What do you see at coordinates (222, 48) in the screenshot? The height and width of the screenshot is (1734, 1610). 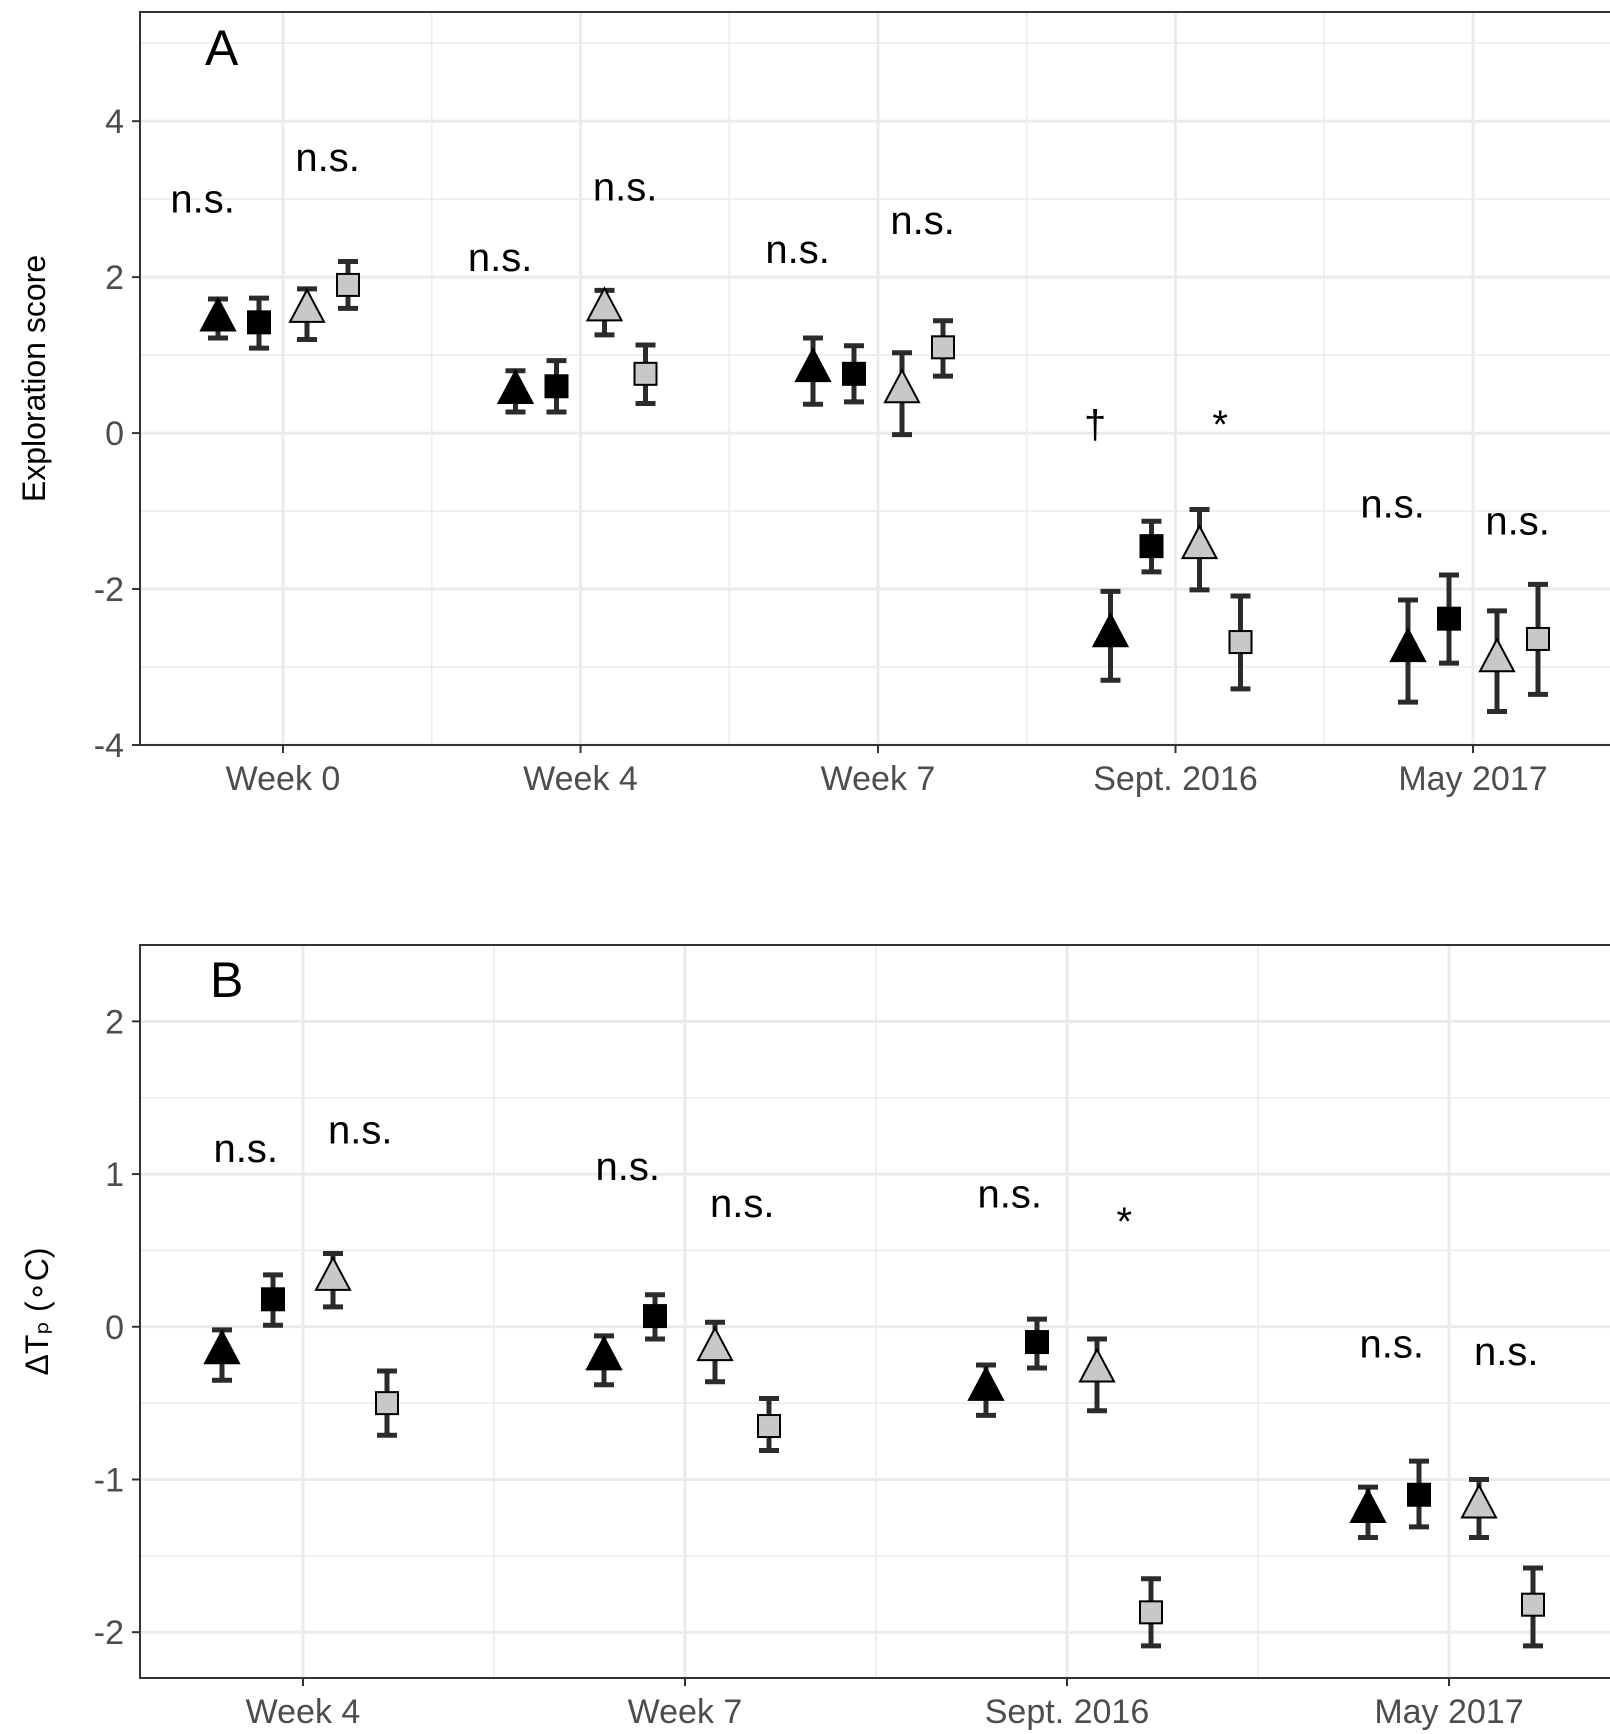 I see `panel-letter: A` at bounding box center [222, 48].